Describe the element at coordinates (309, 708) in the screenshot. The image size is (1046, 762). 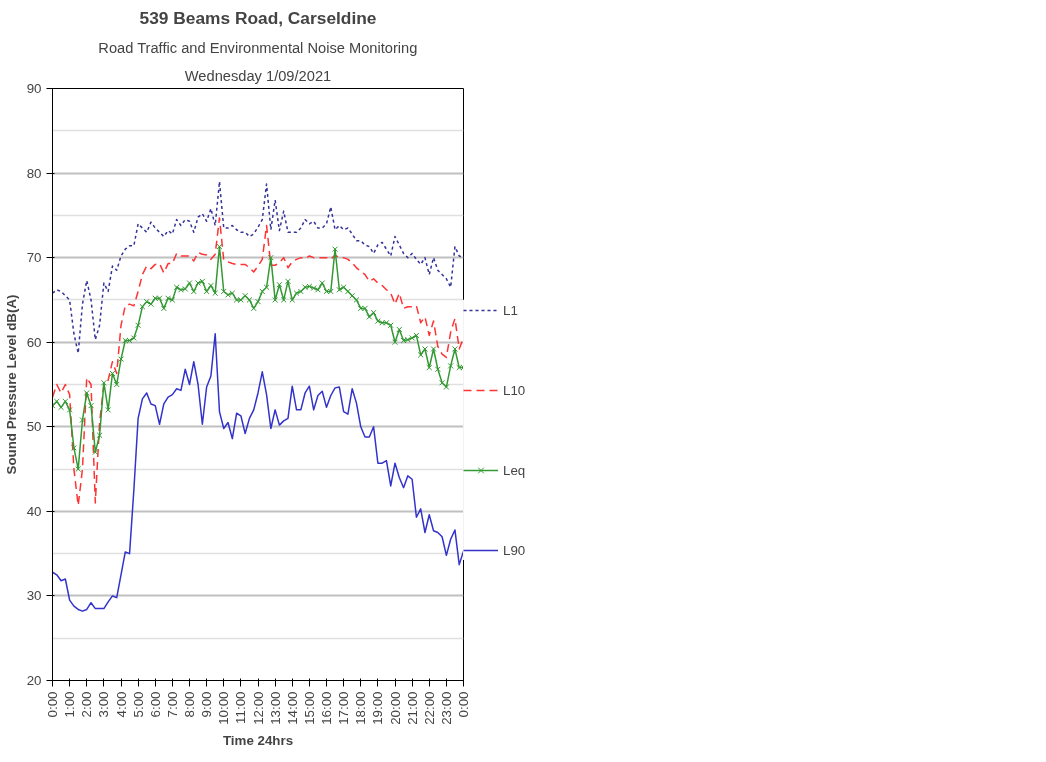
I see `x-tick-label: 15:00` at that location.